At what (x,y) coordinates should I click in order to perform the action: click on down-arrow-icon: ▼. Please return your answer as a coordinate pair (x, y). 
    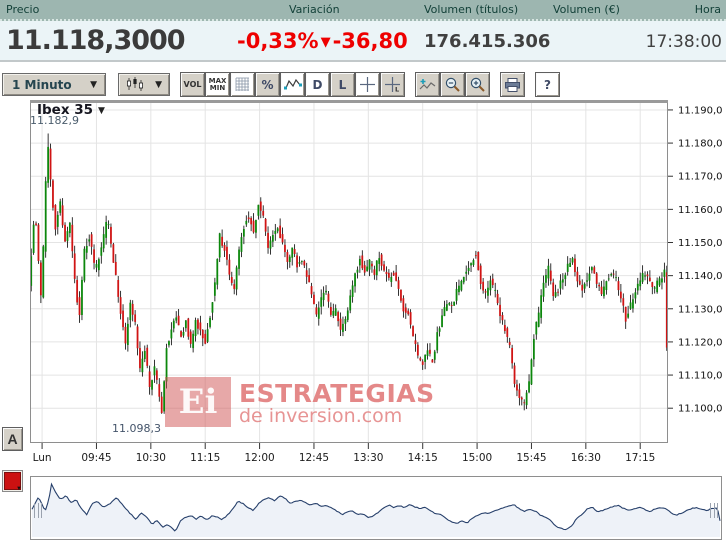
    Looking at the image, I should click on (325, 42).